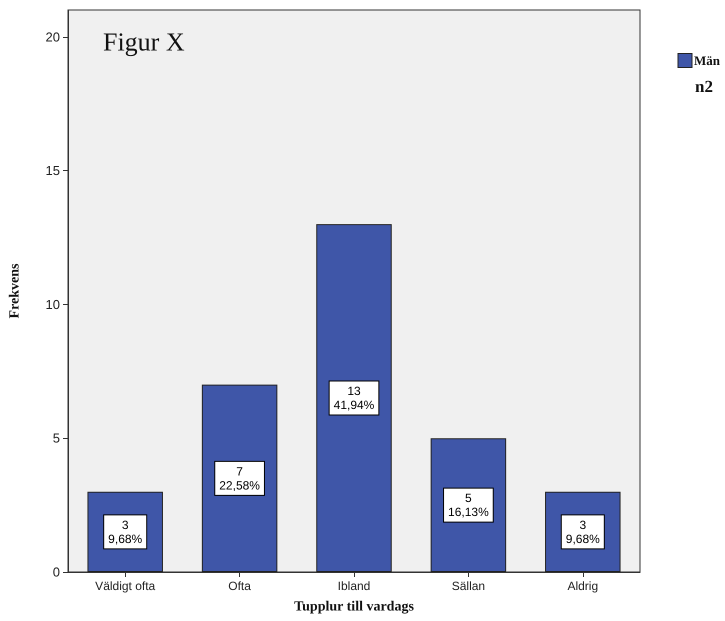 This screenshot has height=621, width=725. I want to click on y-tick-label: 10, so click(53, 304).